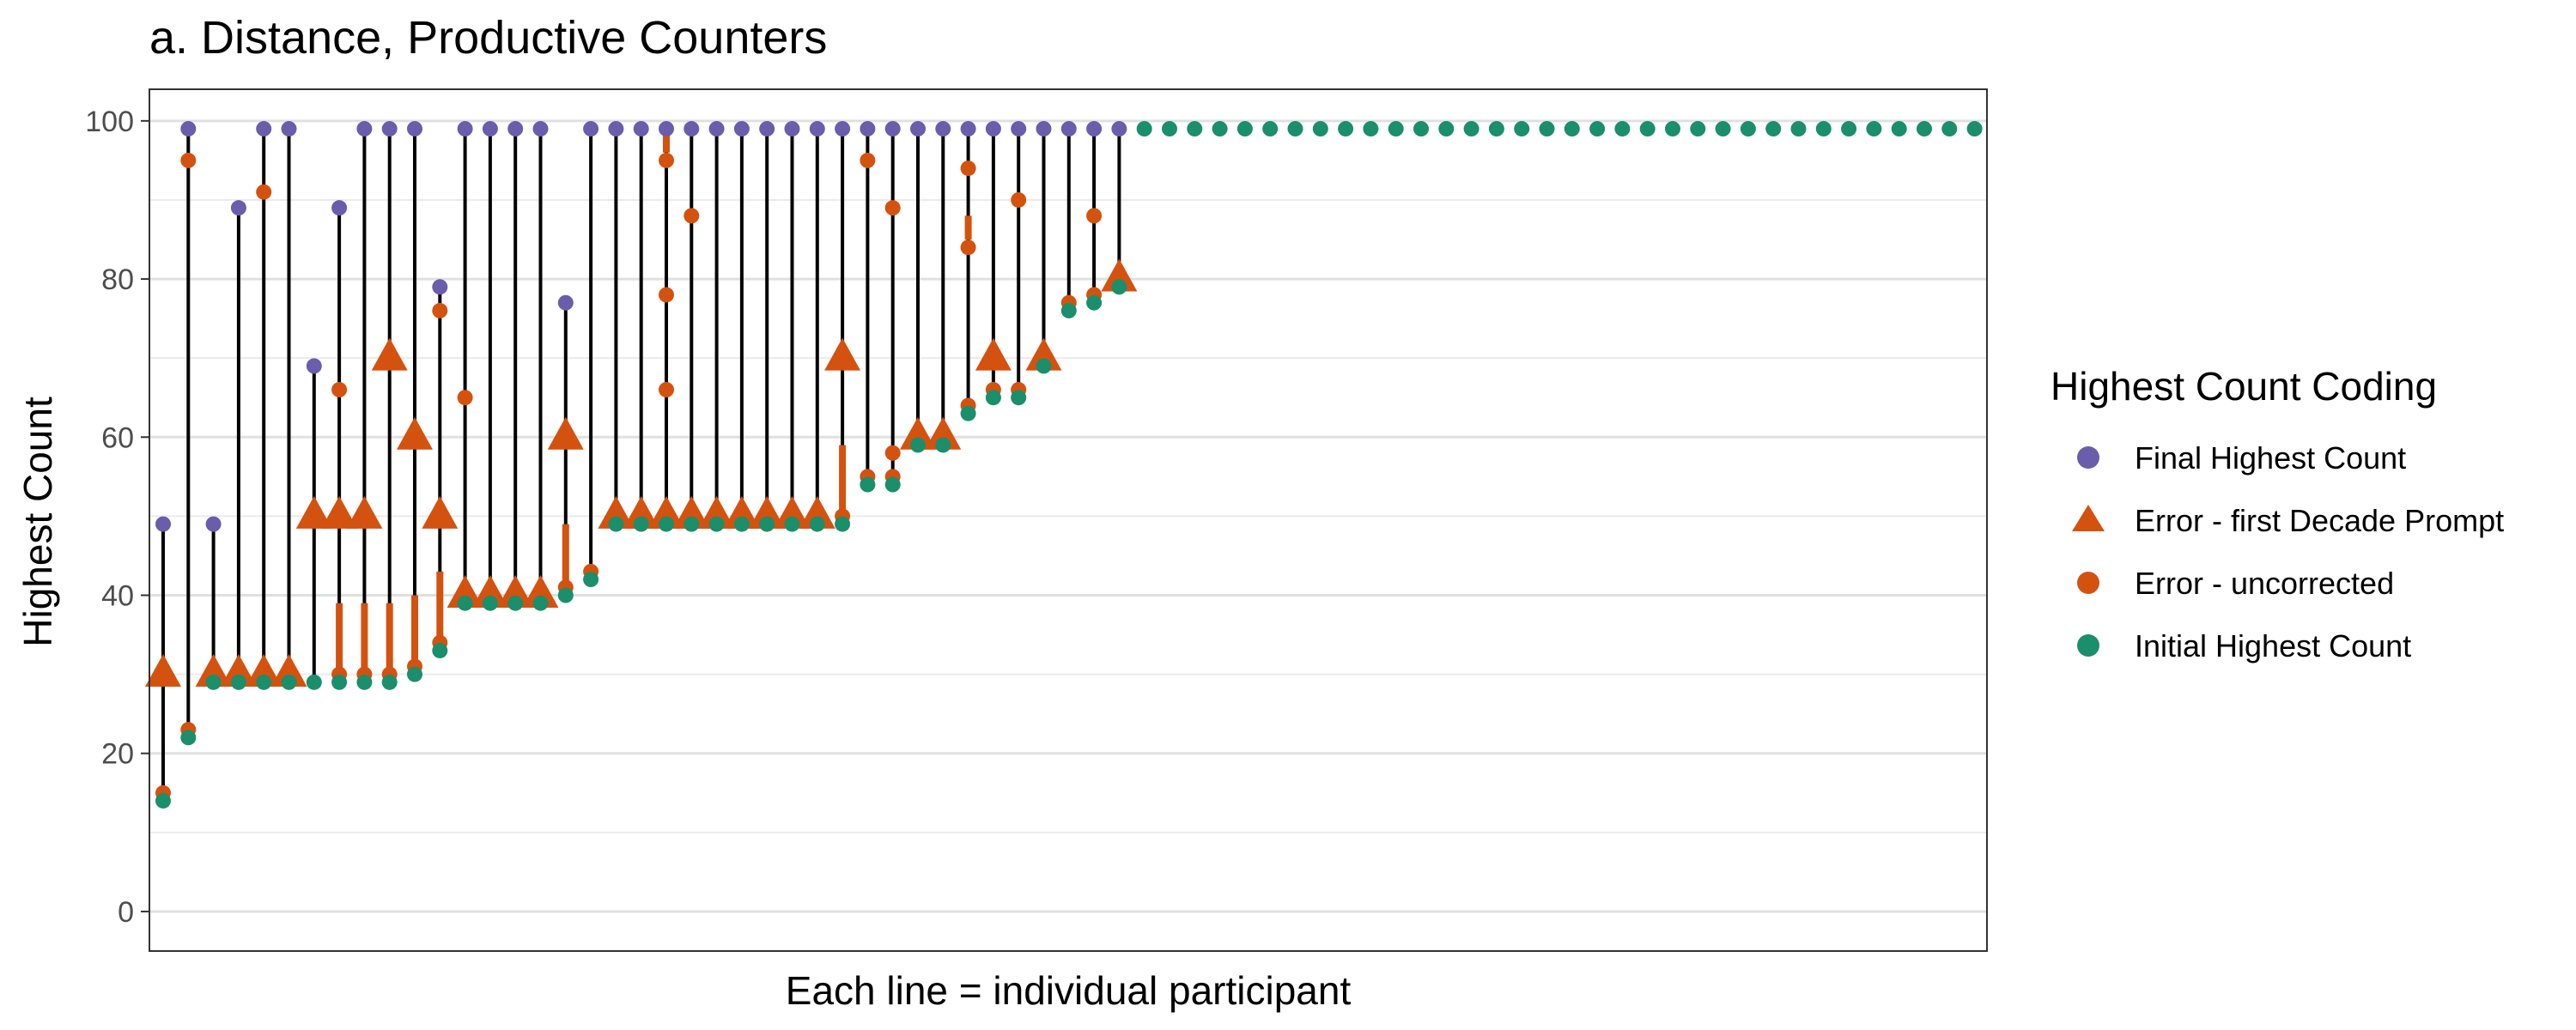 The width and height of the screenshot is (2576, 1030). Describe the element at coordinates (126, 912) in the screenshot. I see `y-tick-label: 0` at that location.